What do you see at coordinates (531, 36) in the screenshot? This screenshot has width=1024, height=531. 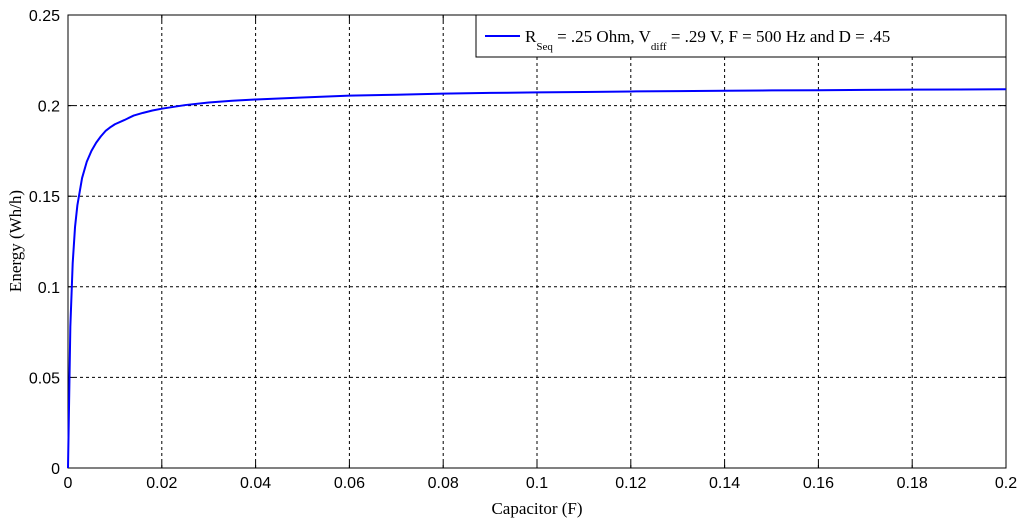 I see `legend-r-symbol: R` at bounding box center [531, 36].